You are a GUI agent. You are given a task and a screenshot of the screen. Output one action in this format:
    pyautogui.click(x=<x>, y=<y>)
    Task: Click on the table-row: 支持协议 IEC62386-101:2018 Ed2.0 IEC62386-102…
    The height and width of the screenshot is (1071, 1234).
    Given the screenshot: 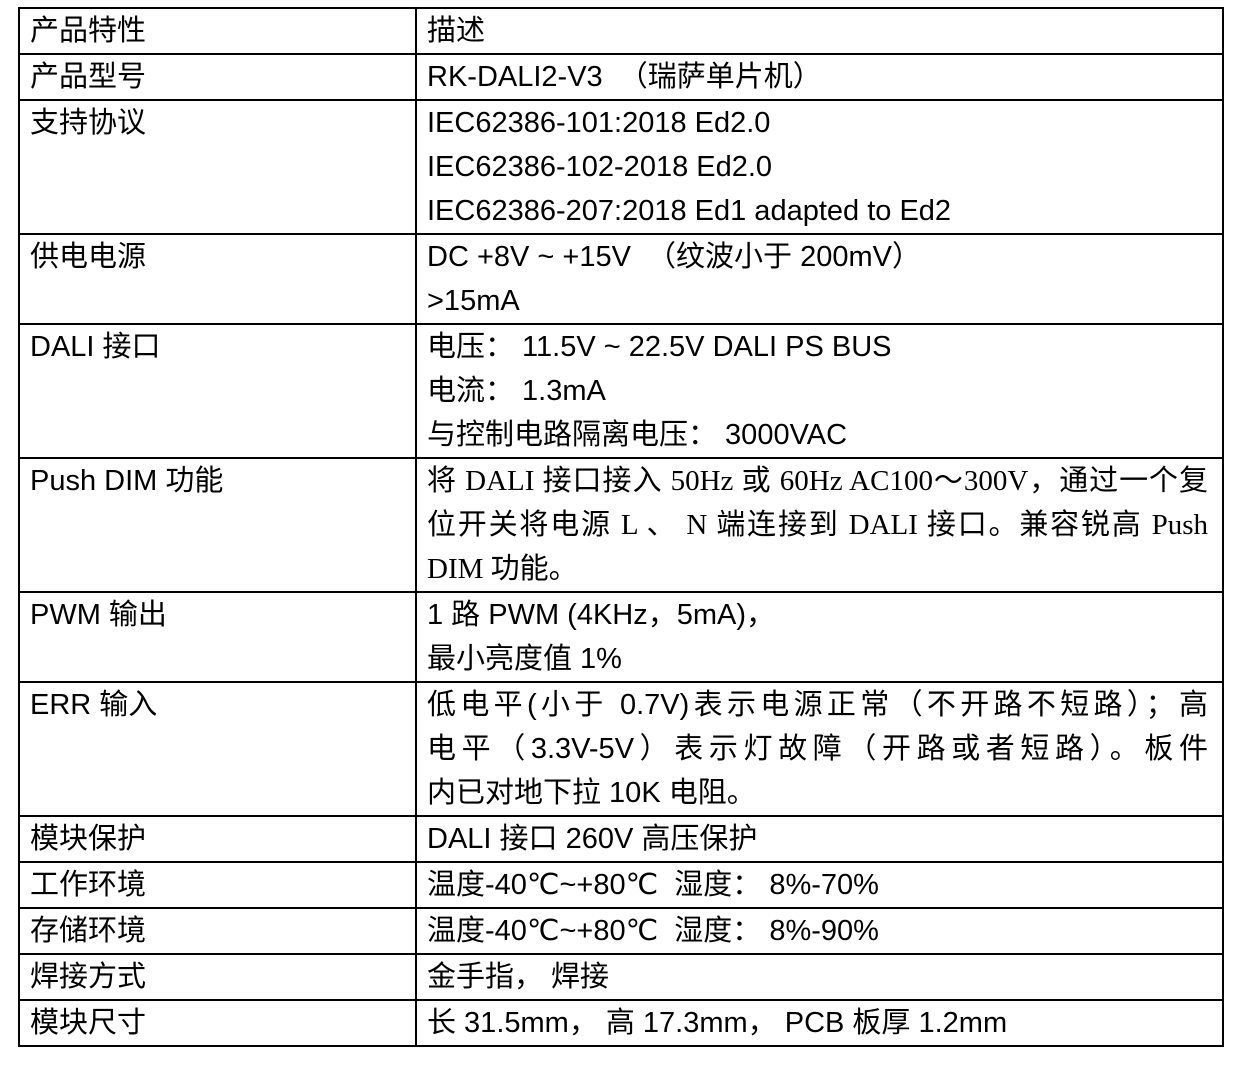 What is the action you would take?
    pyautogui.click(x=621, y=167)
    